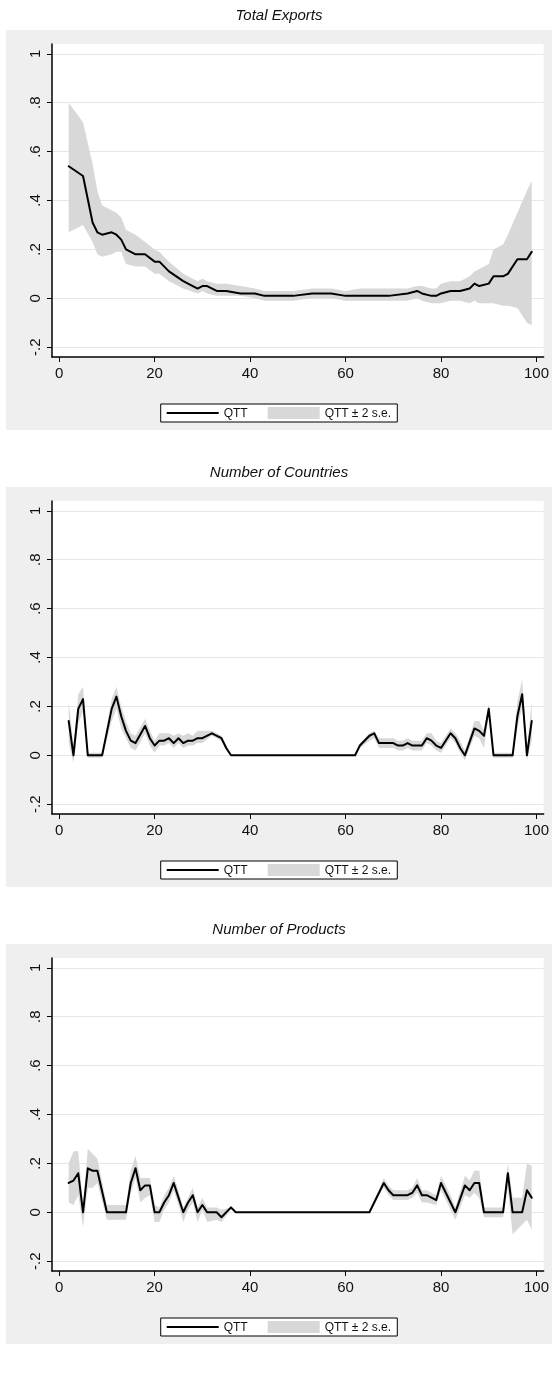  I want to click on chart-title: Total Exports, so click(279, 15).